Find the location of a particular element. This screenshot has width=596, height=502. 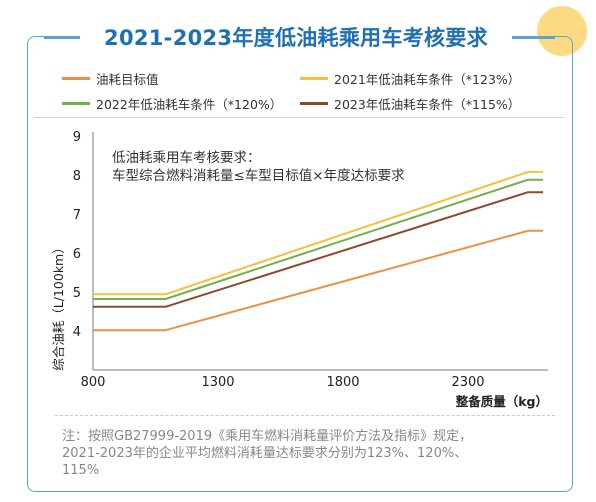

legend-item-2022: 2022年低油耗车条件（*120%） is located at coordinates (172, 103).